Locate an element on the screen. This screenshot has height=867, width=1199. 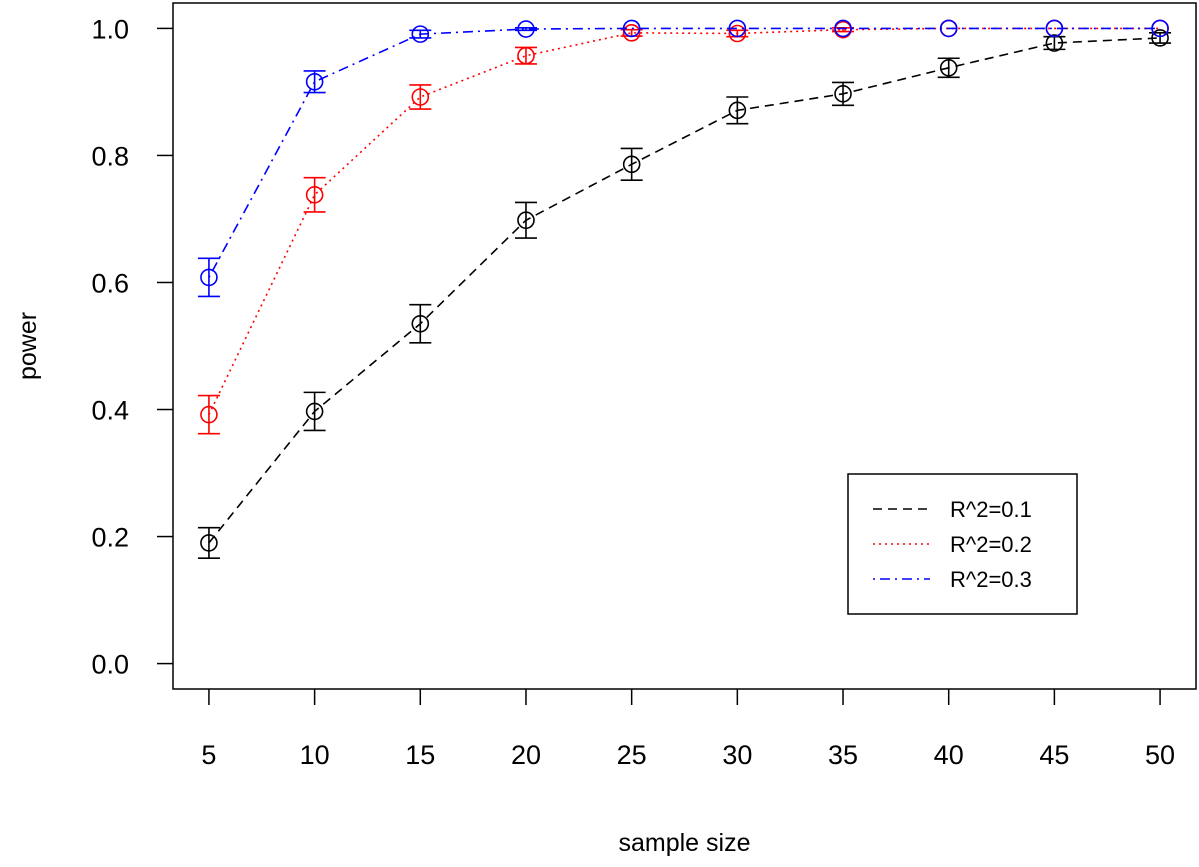
x-tick-label: 30 is located at coordinates (737, 755).